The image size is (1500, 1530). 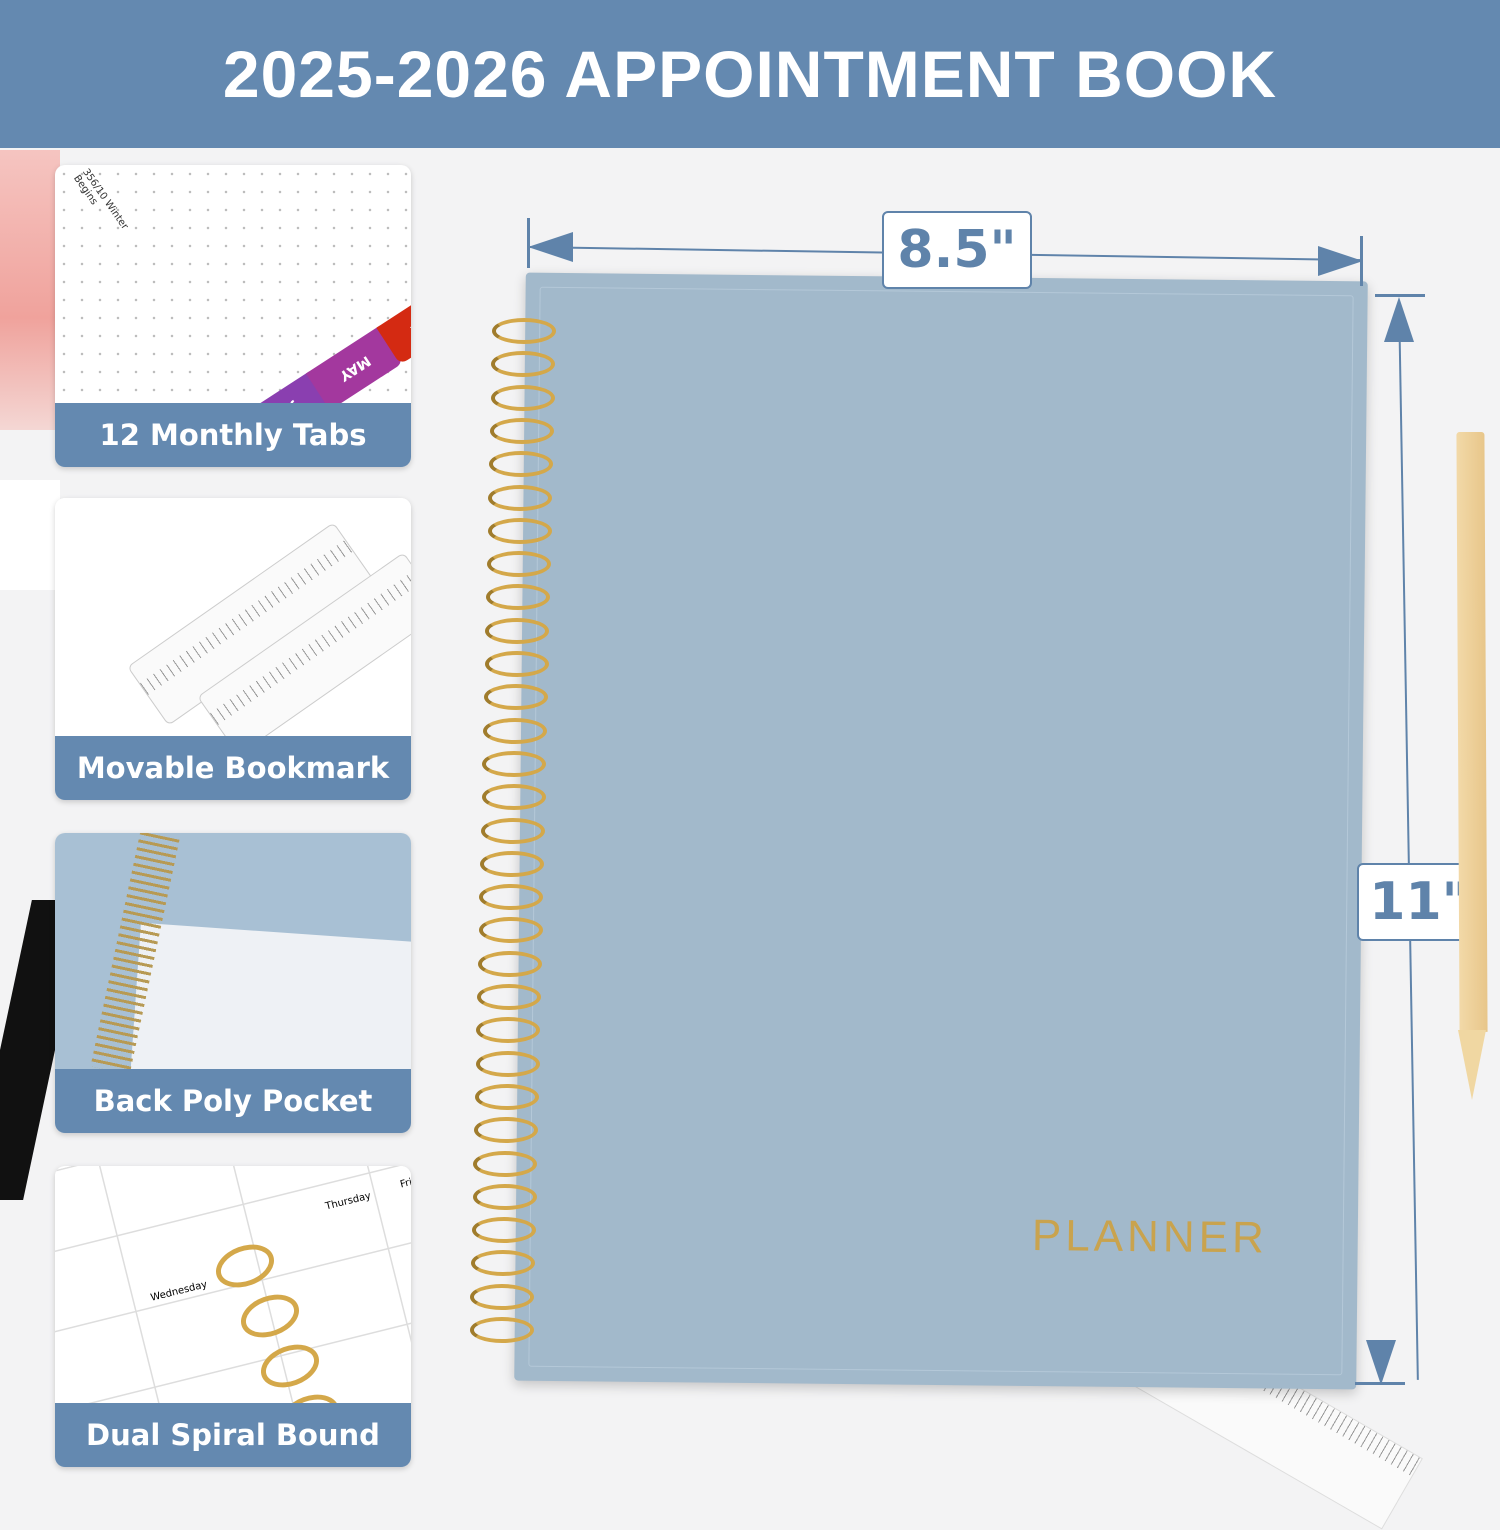 I want to click on height-dimension-line, so click(x=1408, y=839).